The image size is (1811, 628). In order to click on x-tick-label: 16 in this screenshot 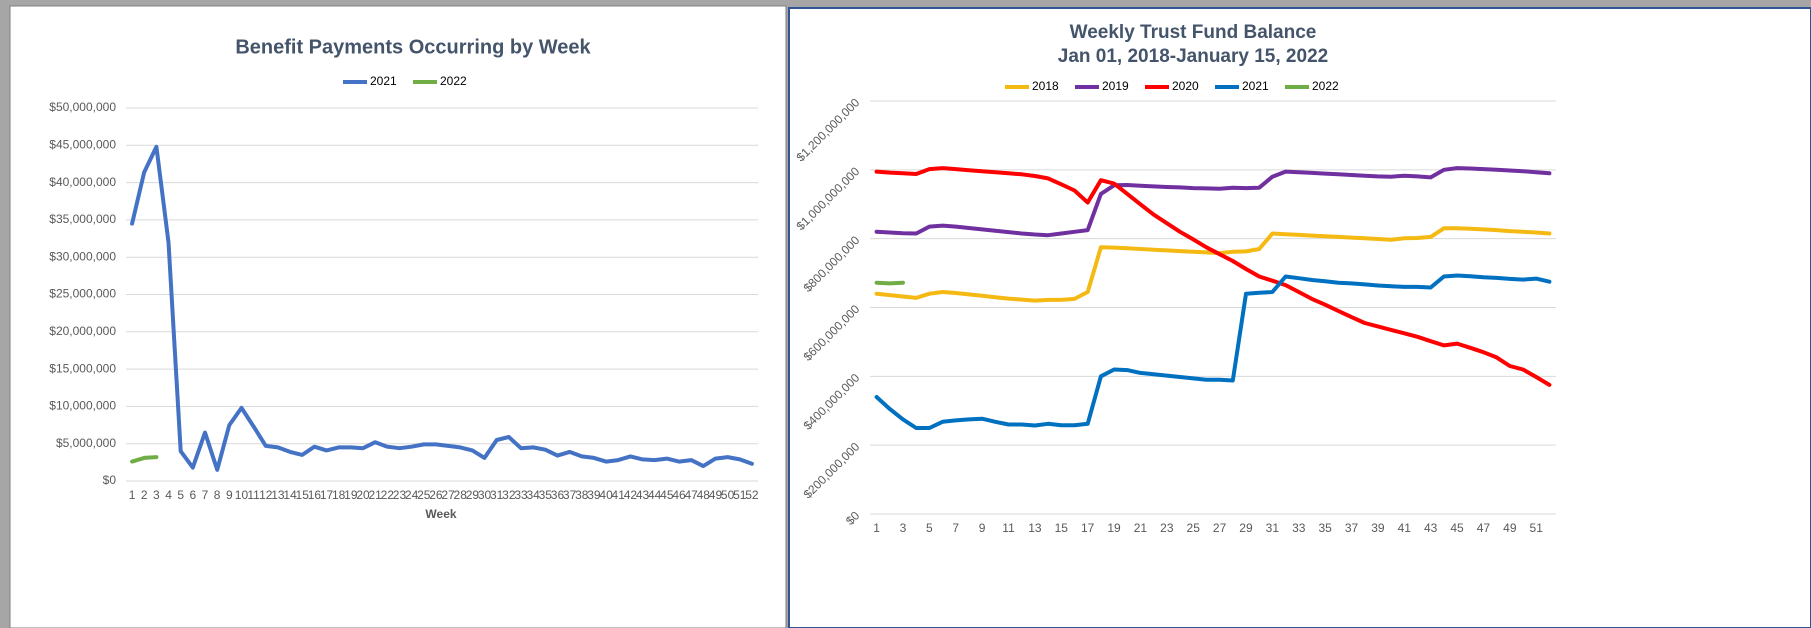, I will do `click(315, 495)`.